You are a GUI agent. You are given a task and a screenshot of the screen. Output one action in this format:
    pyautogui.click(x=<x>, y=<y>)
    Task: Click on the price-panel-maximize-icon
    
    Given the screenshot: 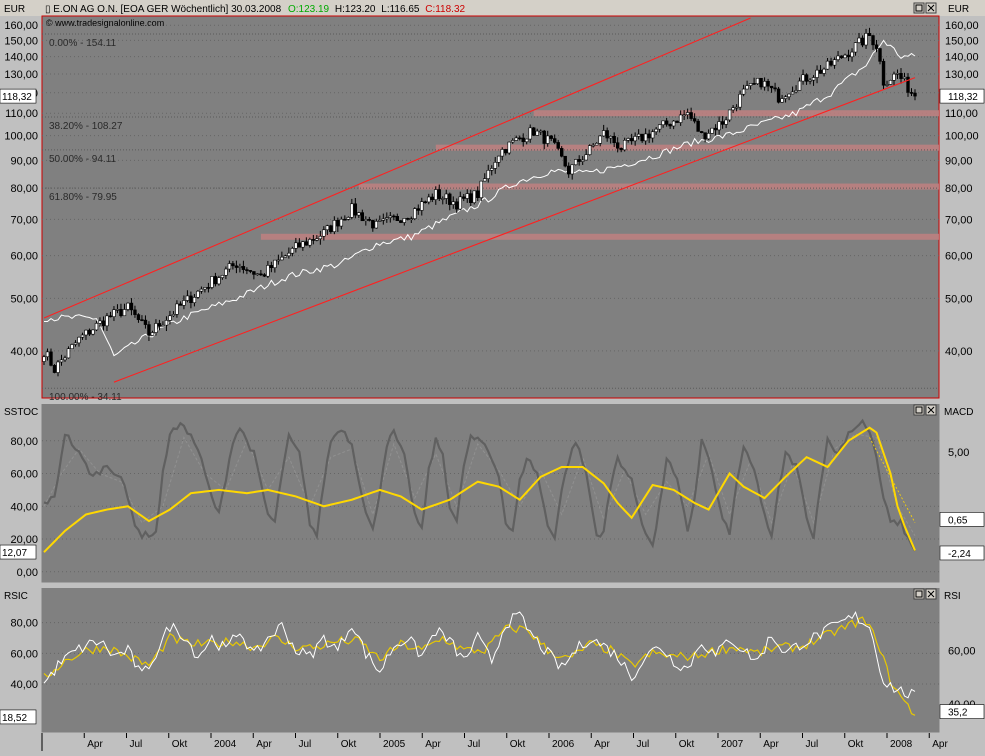 What is the action you would take?
    pyautogui.click(x=919, y=8)
    